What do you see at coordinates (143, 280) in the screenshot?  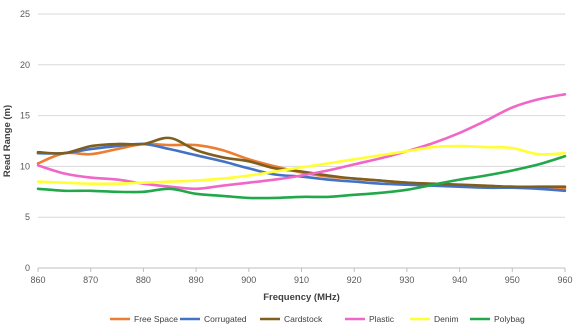 I see `x-tick-label: 880` at bounding box center [143, 280].